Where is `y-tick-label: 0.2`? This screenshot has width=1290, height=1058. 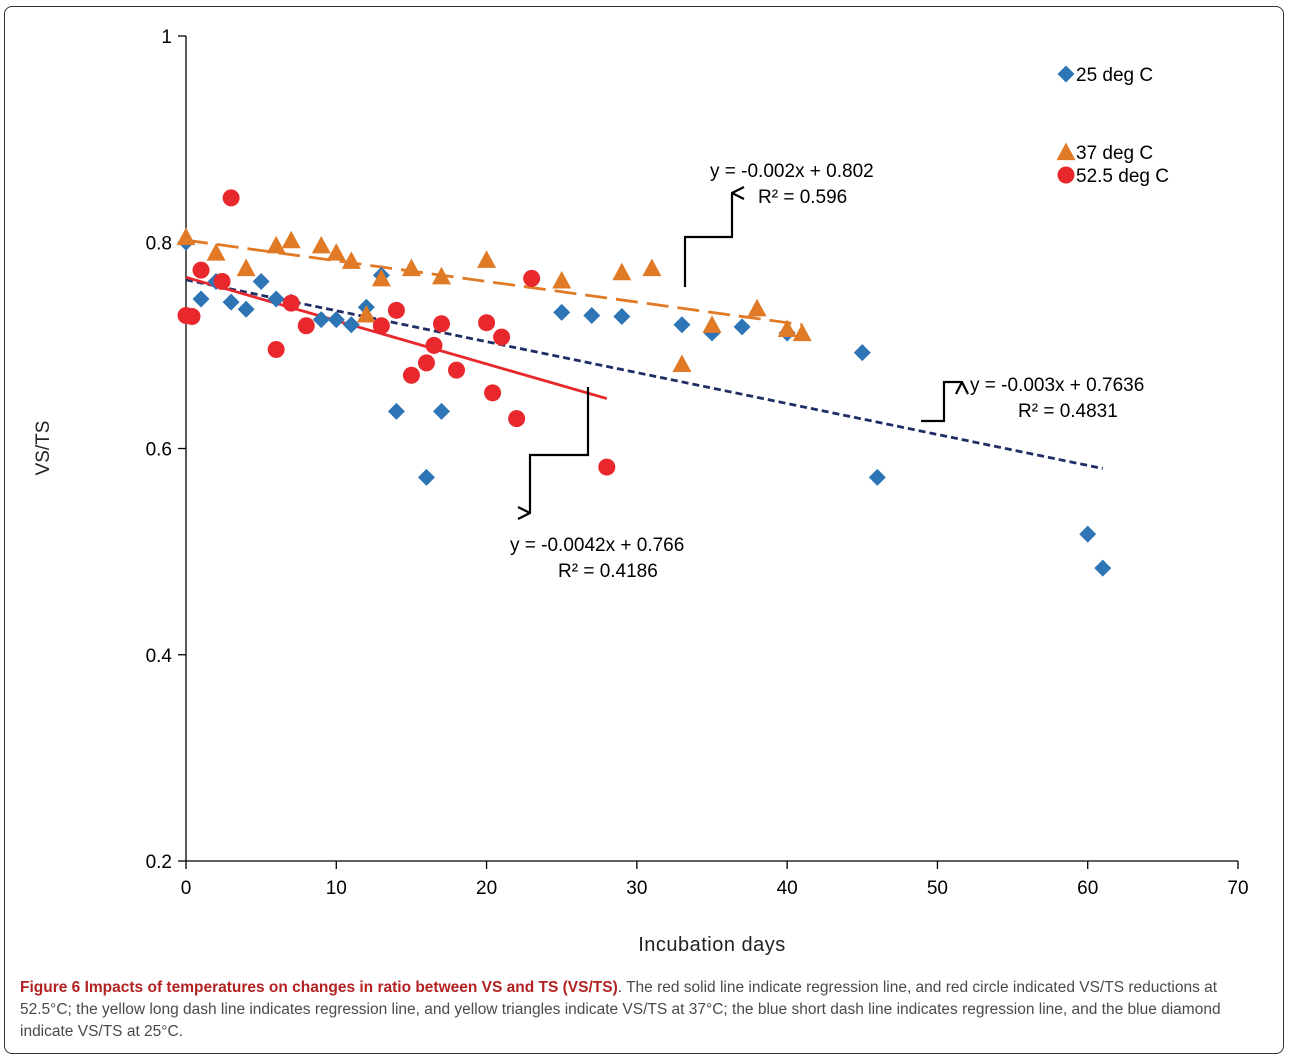 y-tick-label: 0.2 is located at coordinates (159, 862).